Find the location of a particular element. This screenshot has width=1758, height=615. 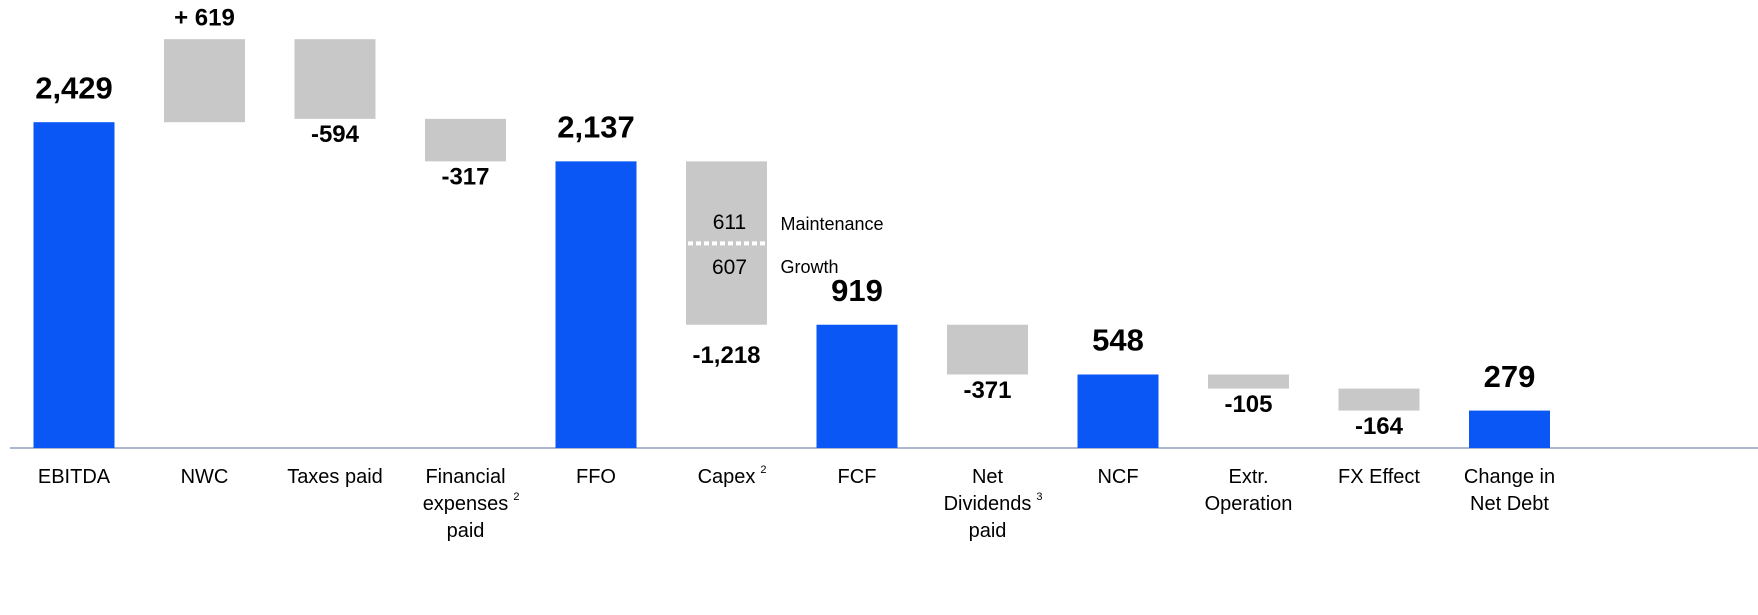

footnote-marker: 3 is located at coordinates (1039, 497).